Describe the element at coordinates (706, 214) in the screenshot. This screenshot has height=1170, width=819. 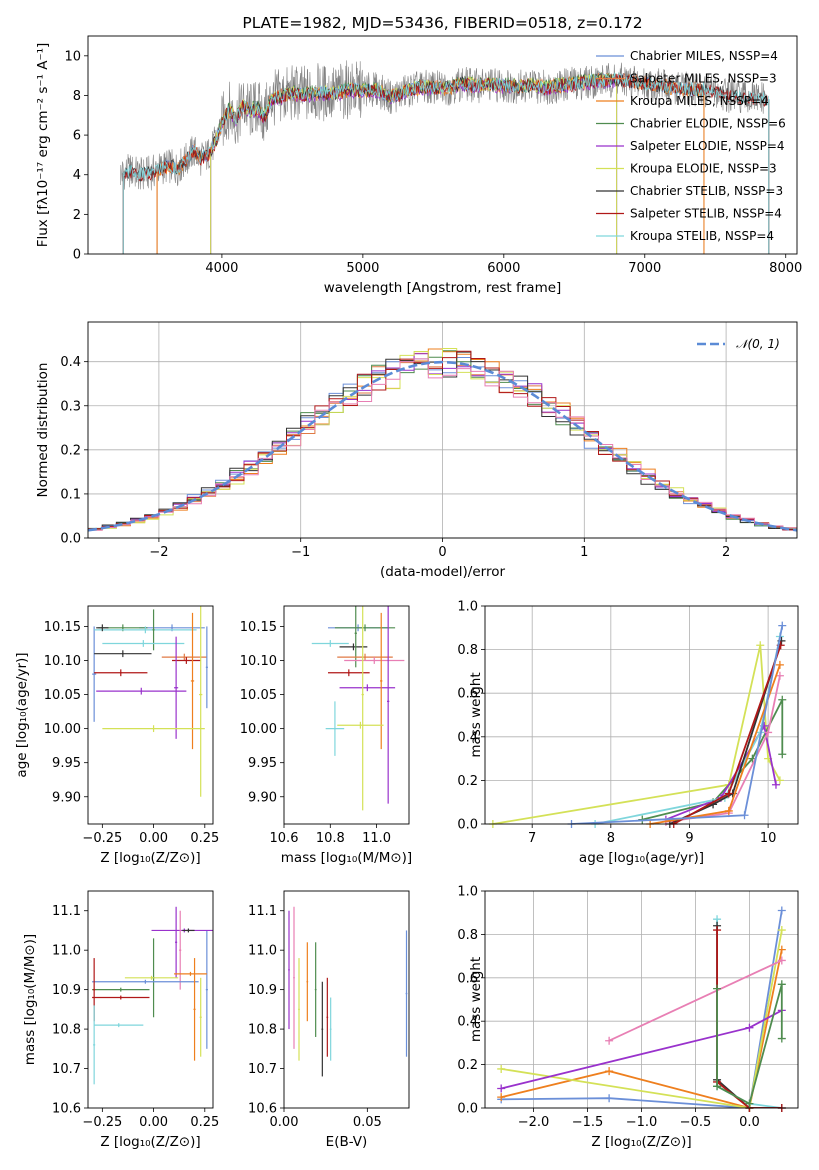
I see `legend-label: Salpeter STELIB, NSSP=4` at that location.